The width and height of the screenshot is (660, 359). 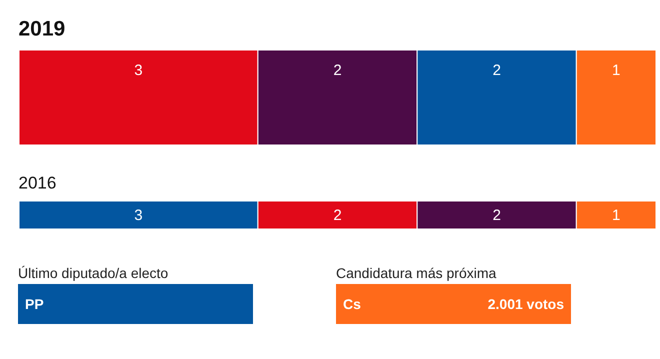 What do you see at coordinates (94, 273) in the screenshot?
I see `text: Último diputado/a electo` at bounding box center [94, 273].